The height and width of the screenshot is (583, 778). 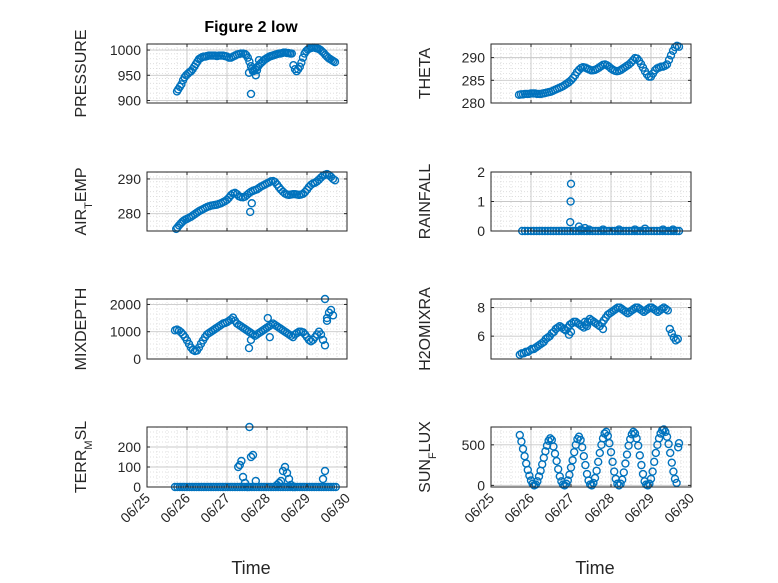 I want to click on y-tick-label: 0, so click(x=137, y=487).